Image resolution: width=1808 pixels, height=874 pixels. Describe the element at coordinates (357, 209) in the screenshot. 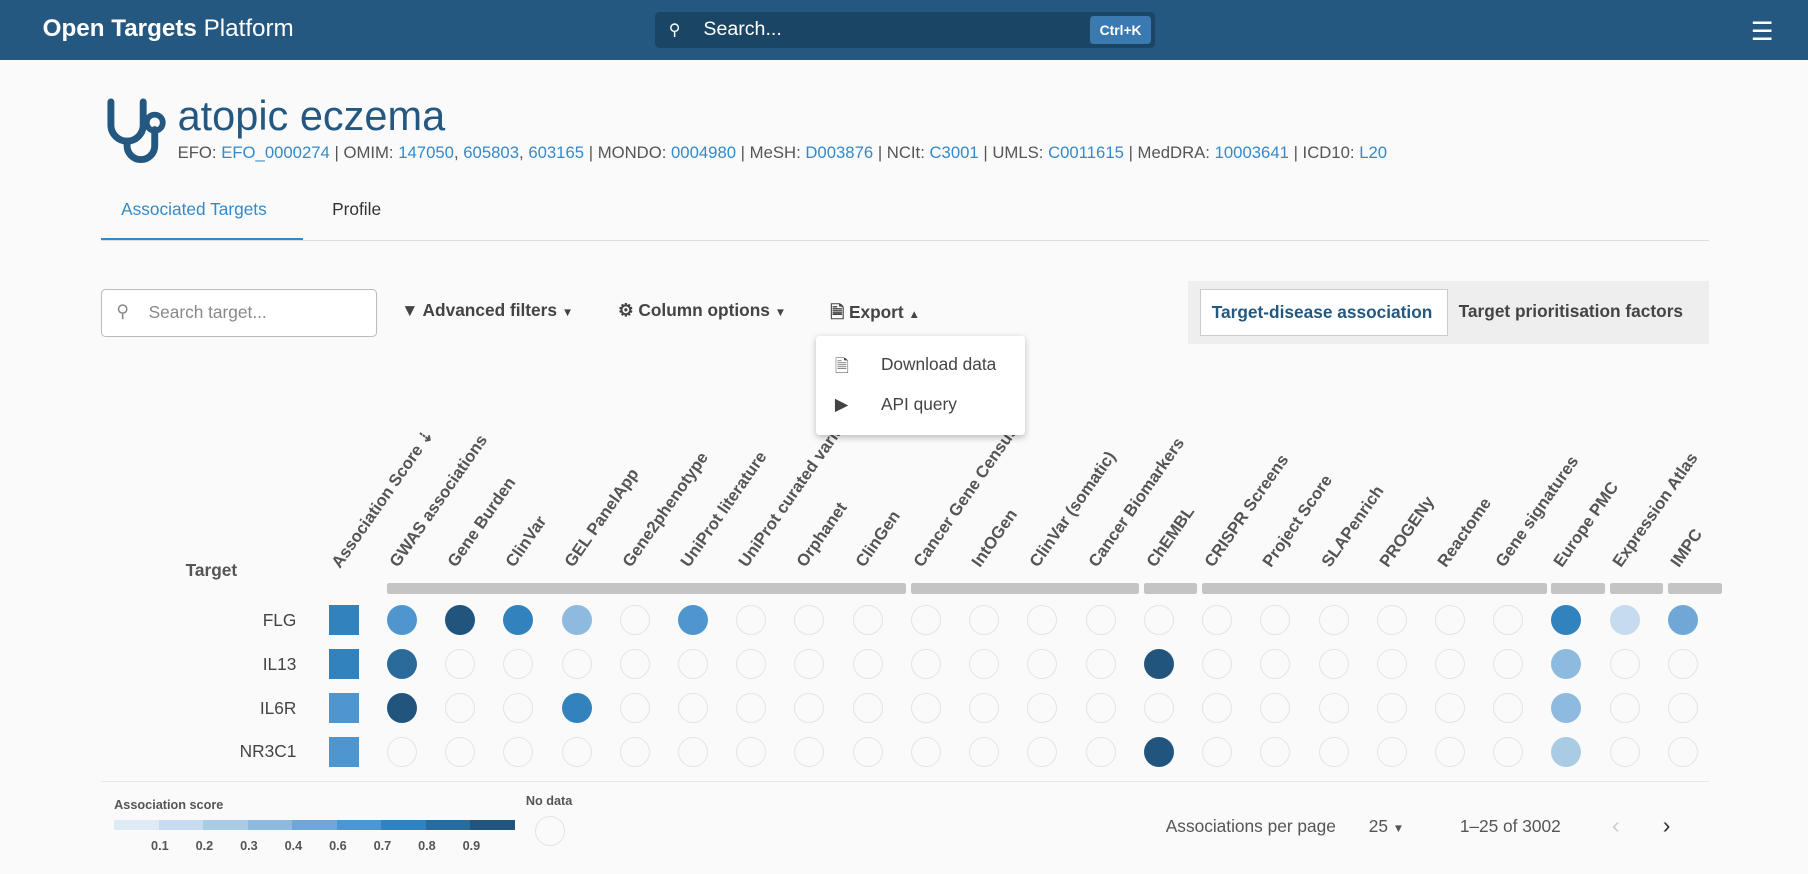

I see `tab-profile: Profile` at that location.